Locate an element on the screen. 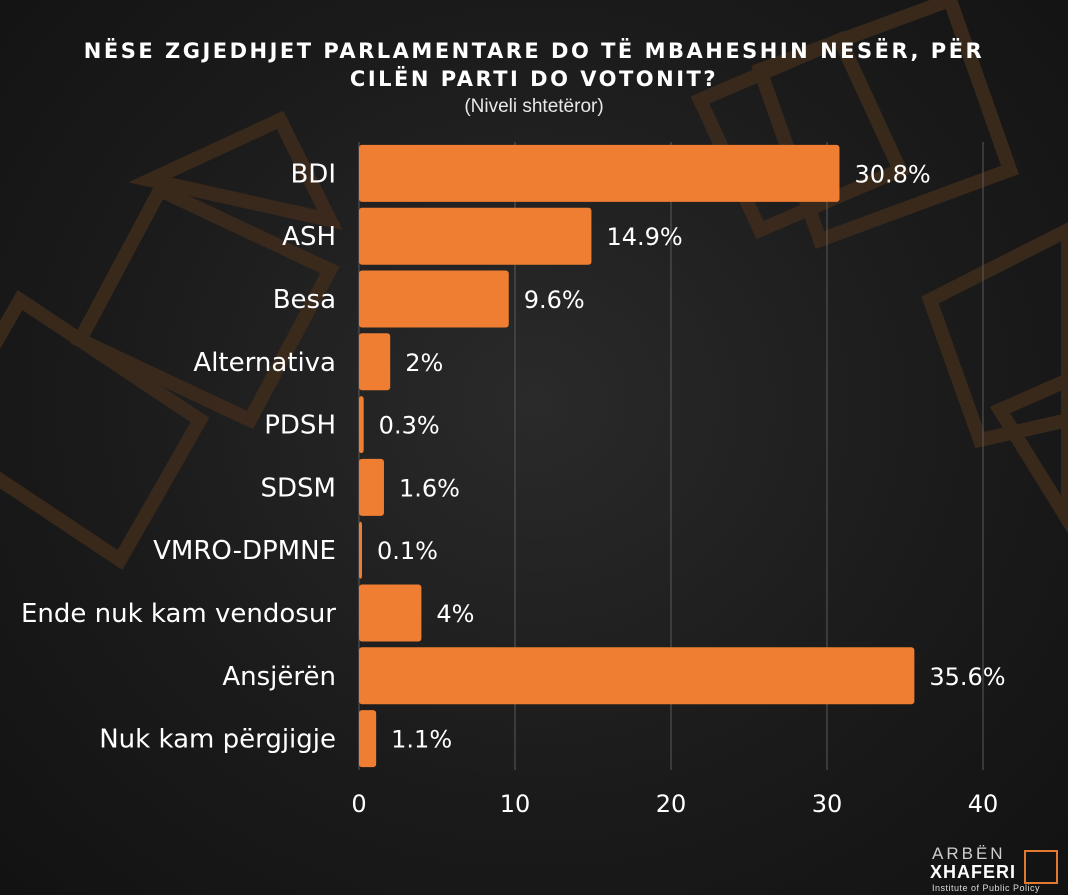  x-tick-label: 40 is located at coordinates (983, 804).